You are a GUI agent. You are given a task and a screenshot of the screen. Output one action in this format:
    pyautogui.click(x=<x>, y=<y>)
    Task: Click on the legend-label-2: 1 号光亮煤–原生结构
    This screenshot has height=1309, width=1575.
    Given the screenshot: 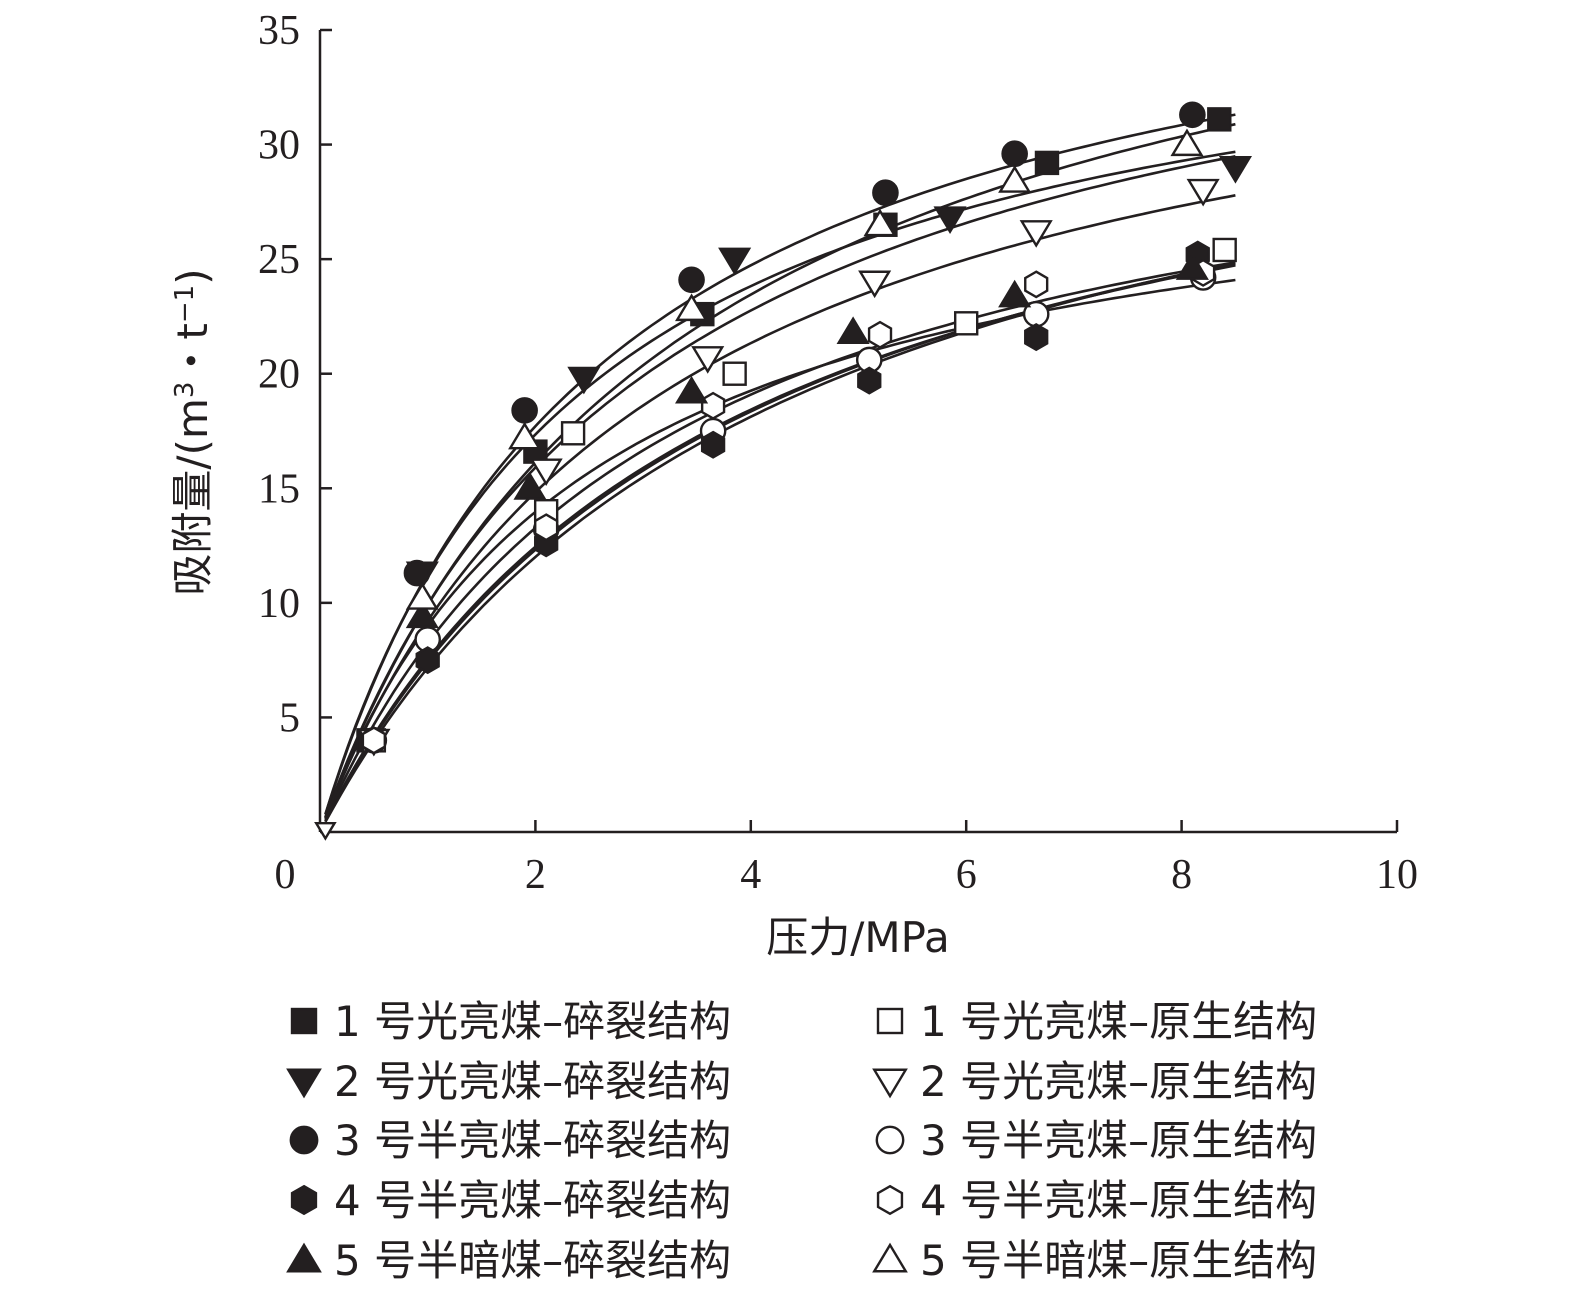 What is the action you would take?
    pyautogui.click(x=1118, y=1021)
    